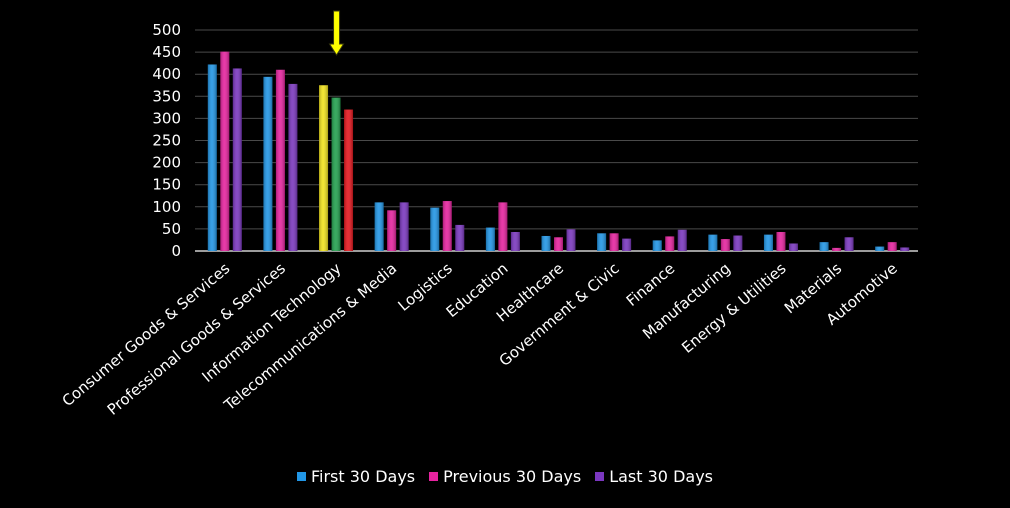  I want to click on y-tick-label: 350, so click(166, 96).